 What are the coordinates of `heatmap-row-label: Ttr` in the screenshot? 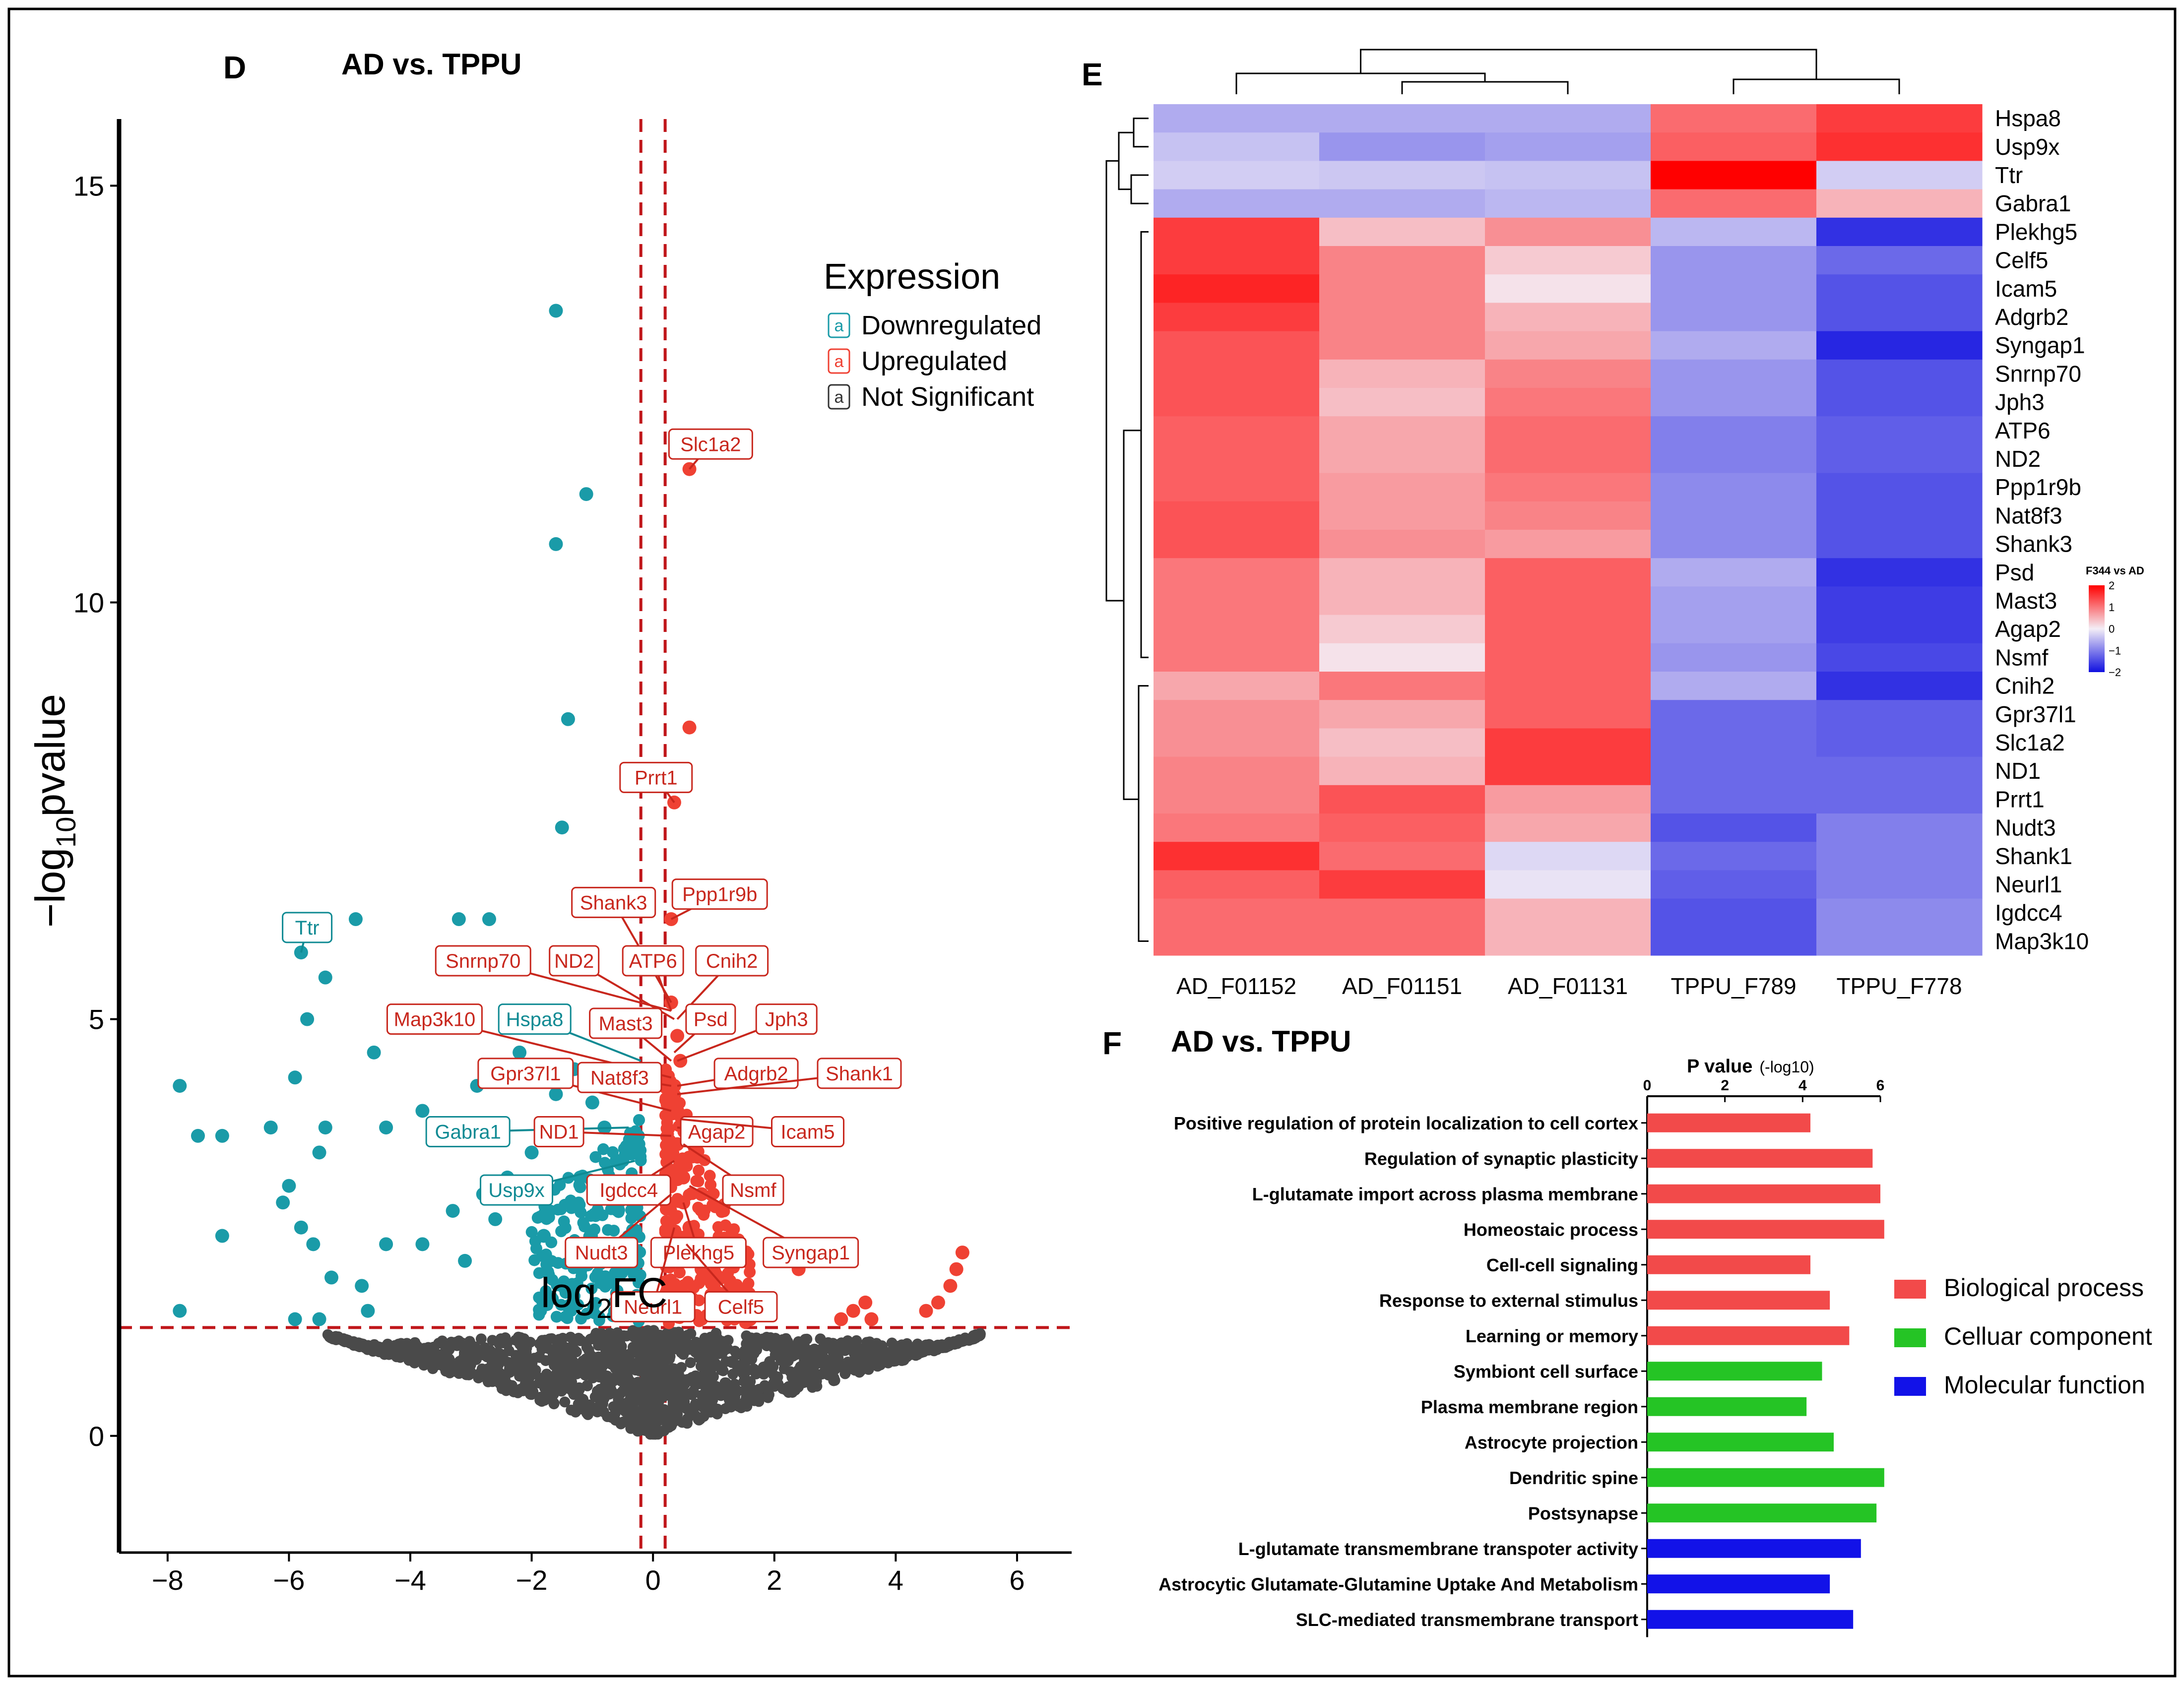 It's located at (2009, 175).